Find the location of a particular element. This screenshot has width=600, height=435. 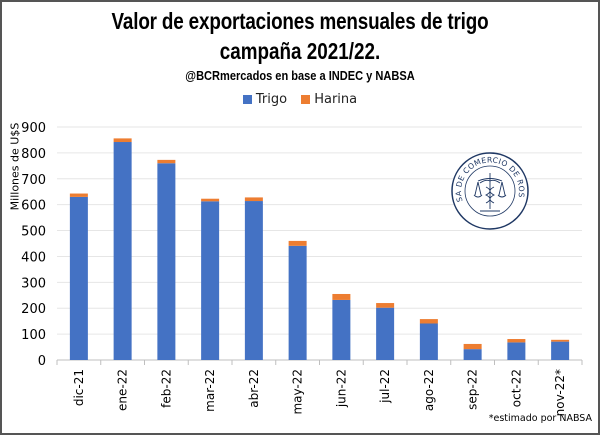

legend-item-trigo: Trigo is located at coordinates (265, 99).